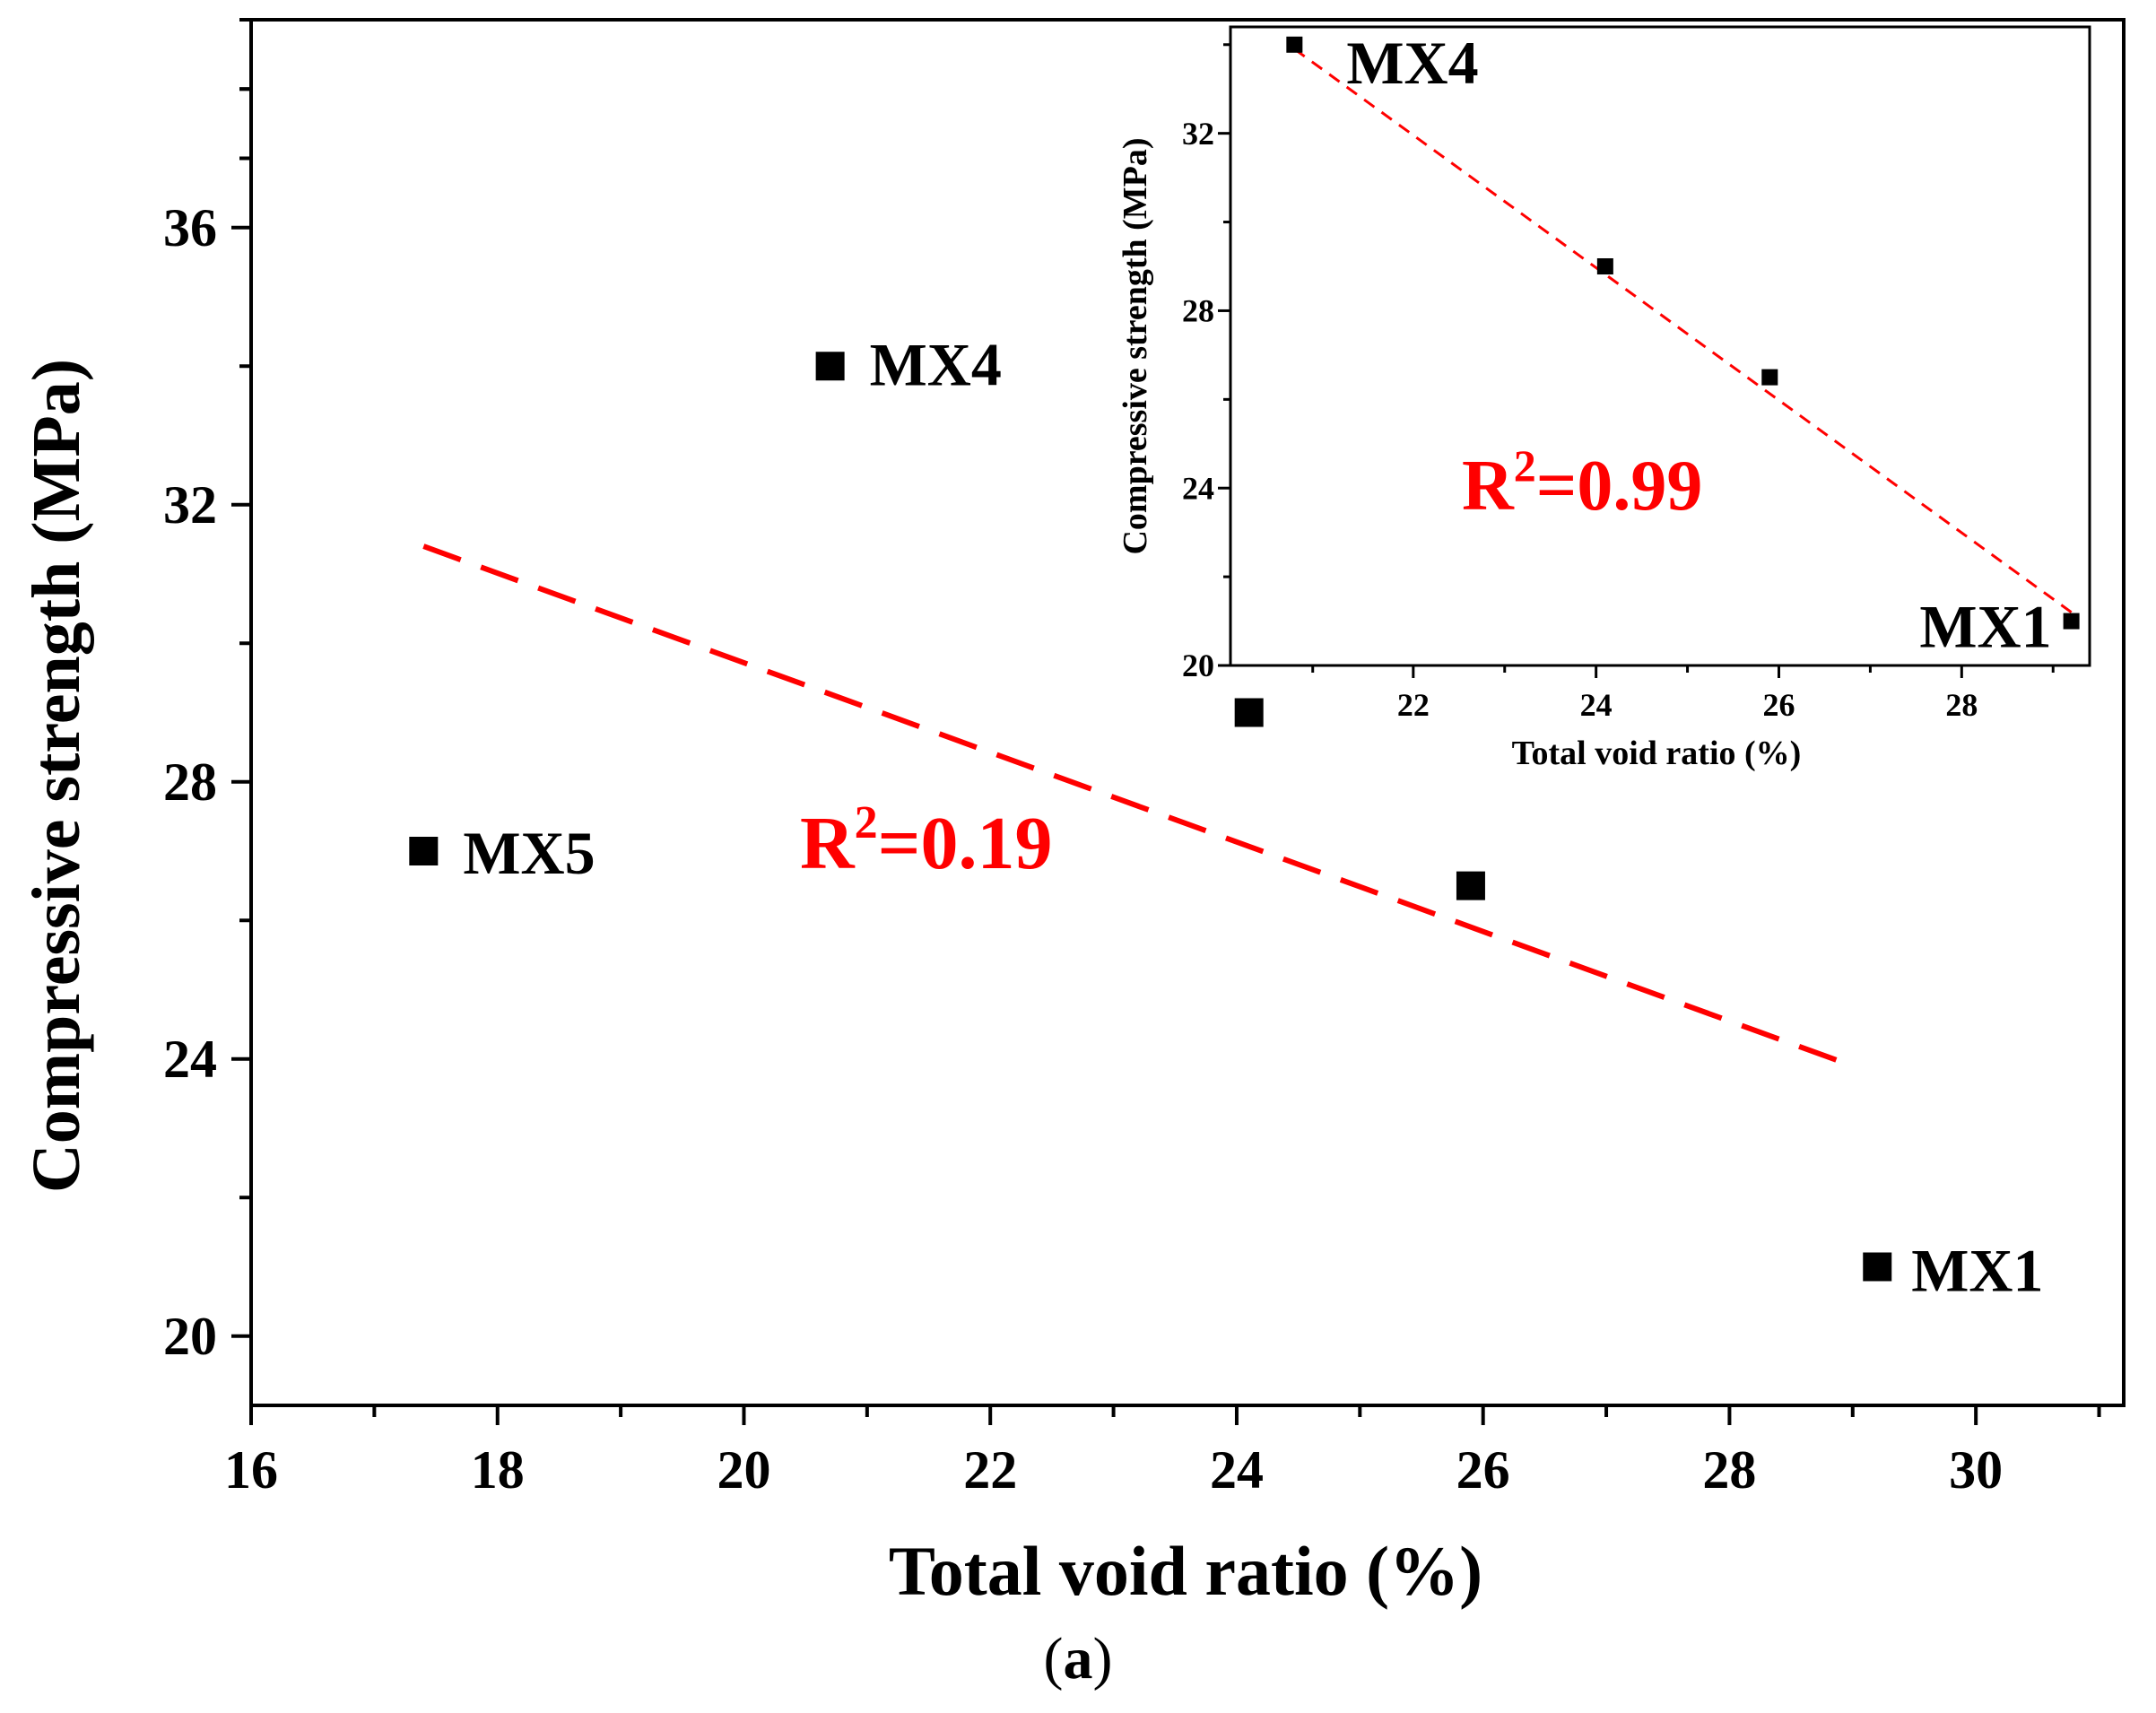 This screenshot has height=1713, width=2156. What do you see at coordinates (926, 841) in the screenshot?
I see `main-r2-annotation: R2=0.19` at bounding box center [926, 841].